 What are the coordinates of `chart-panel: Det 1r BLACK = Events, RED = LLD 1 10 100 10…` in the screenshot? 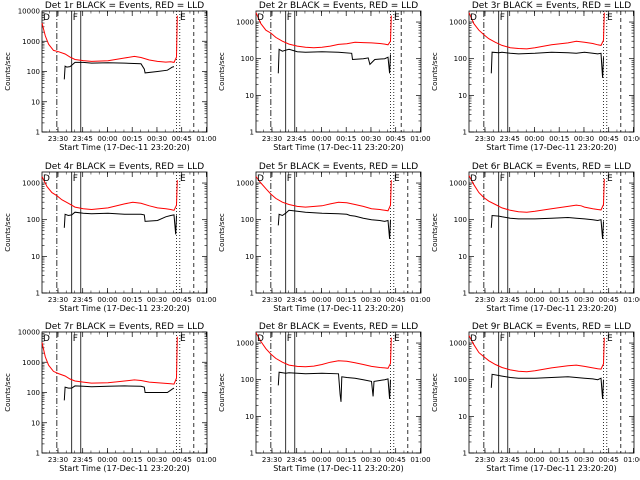 It's located at (110, 76).